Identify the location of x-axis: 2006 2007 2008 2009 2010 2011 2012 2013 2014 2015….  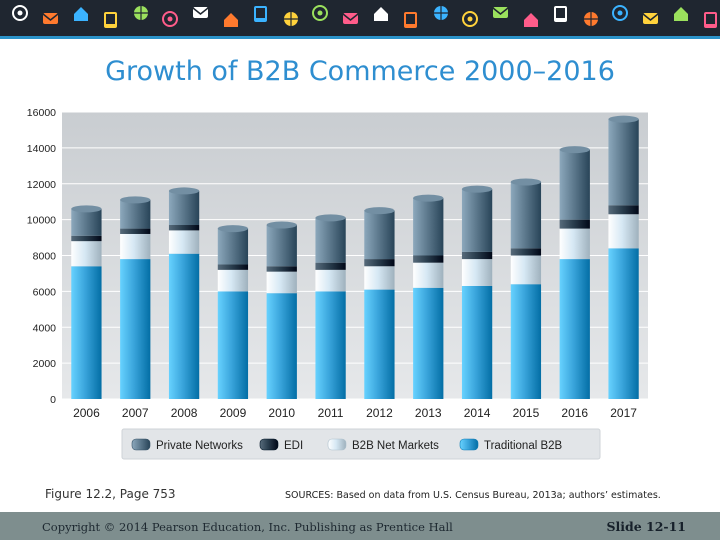
(355, 413).